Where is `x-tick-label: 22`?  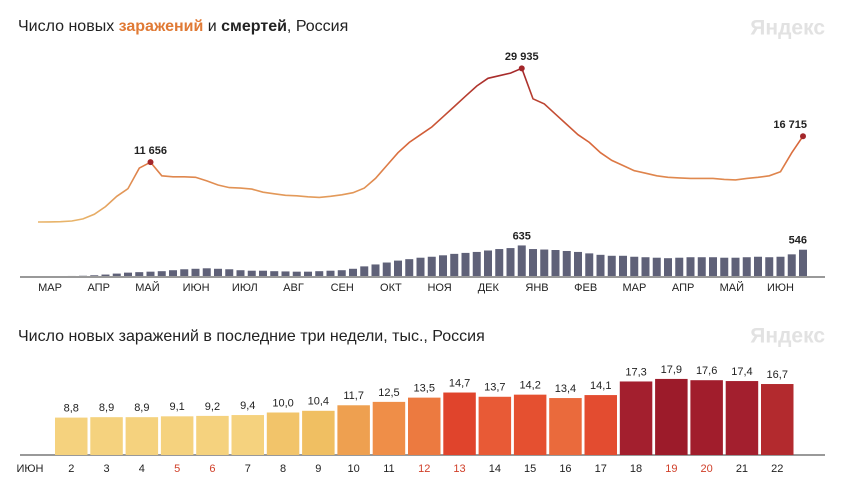
x-tick-label: 22 is located at coordinates (777, 469).